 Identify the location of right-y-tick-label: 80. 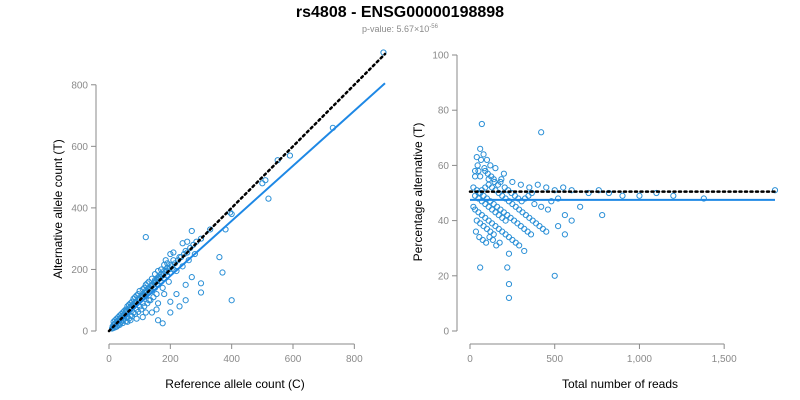
(444, 111).